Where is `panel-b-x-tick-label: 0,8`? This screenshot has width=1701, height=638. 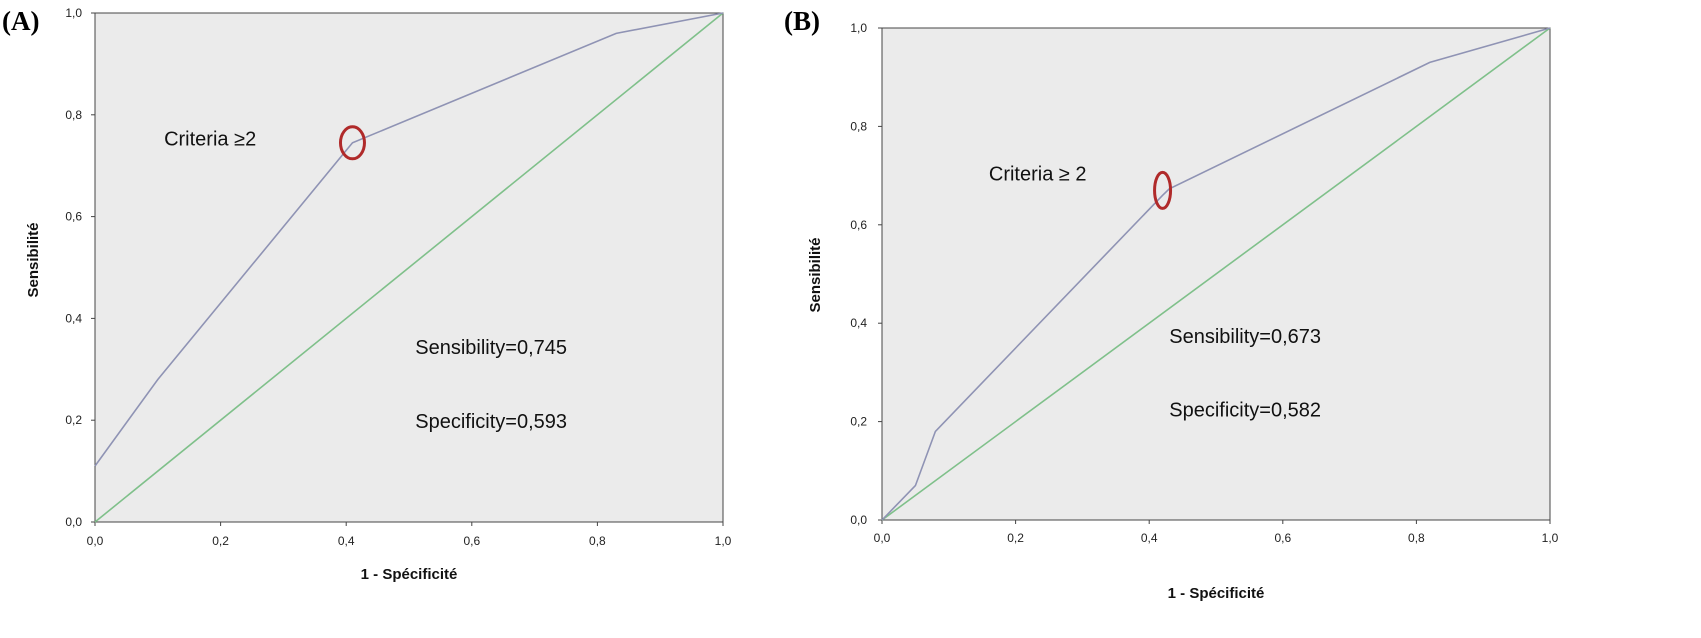 panel-b-x-tick-label: 0,8 is located at coordinates (1416, 538).